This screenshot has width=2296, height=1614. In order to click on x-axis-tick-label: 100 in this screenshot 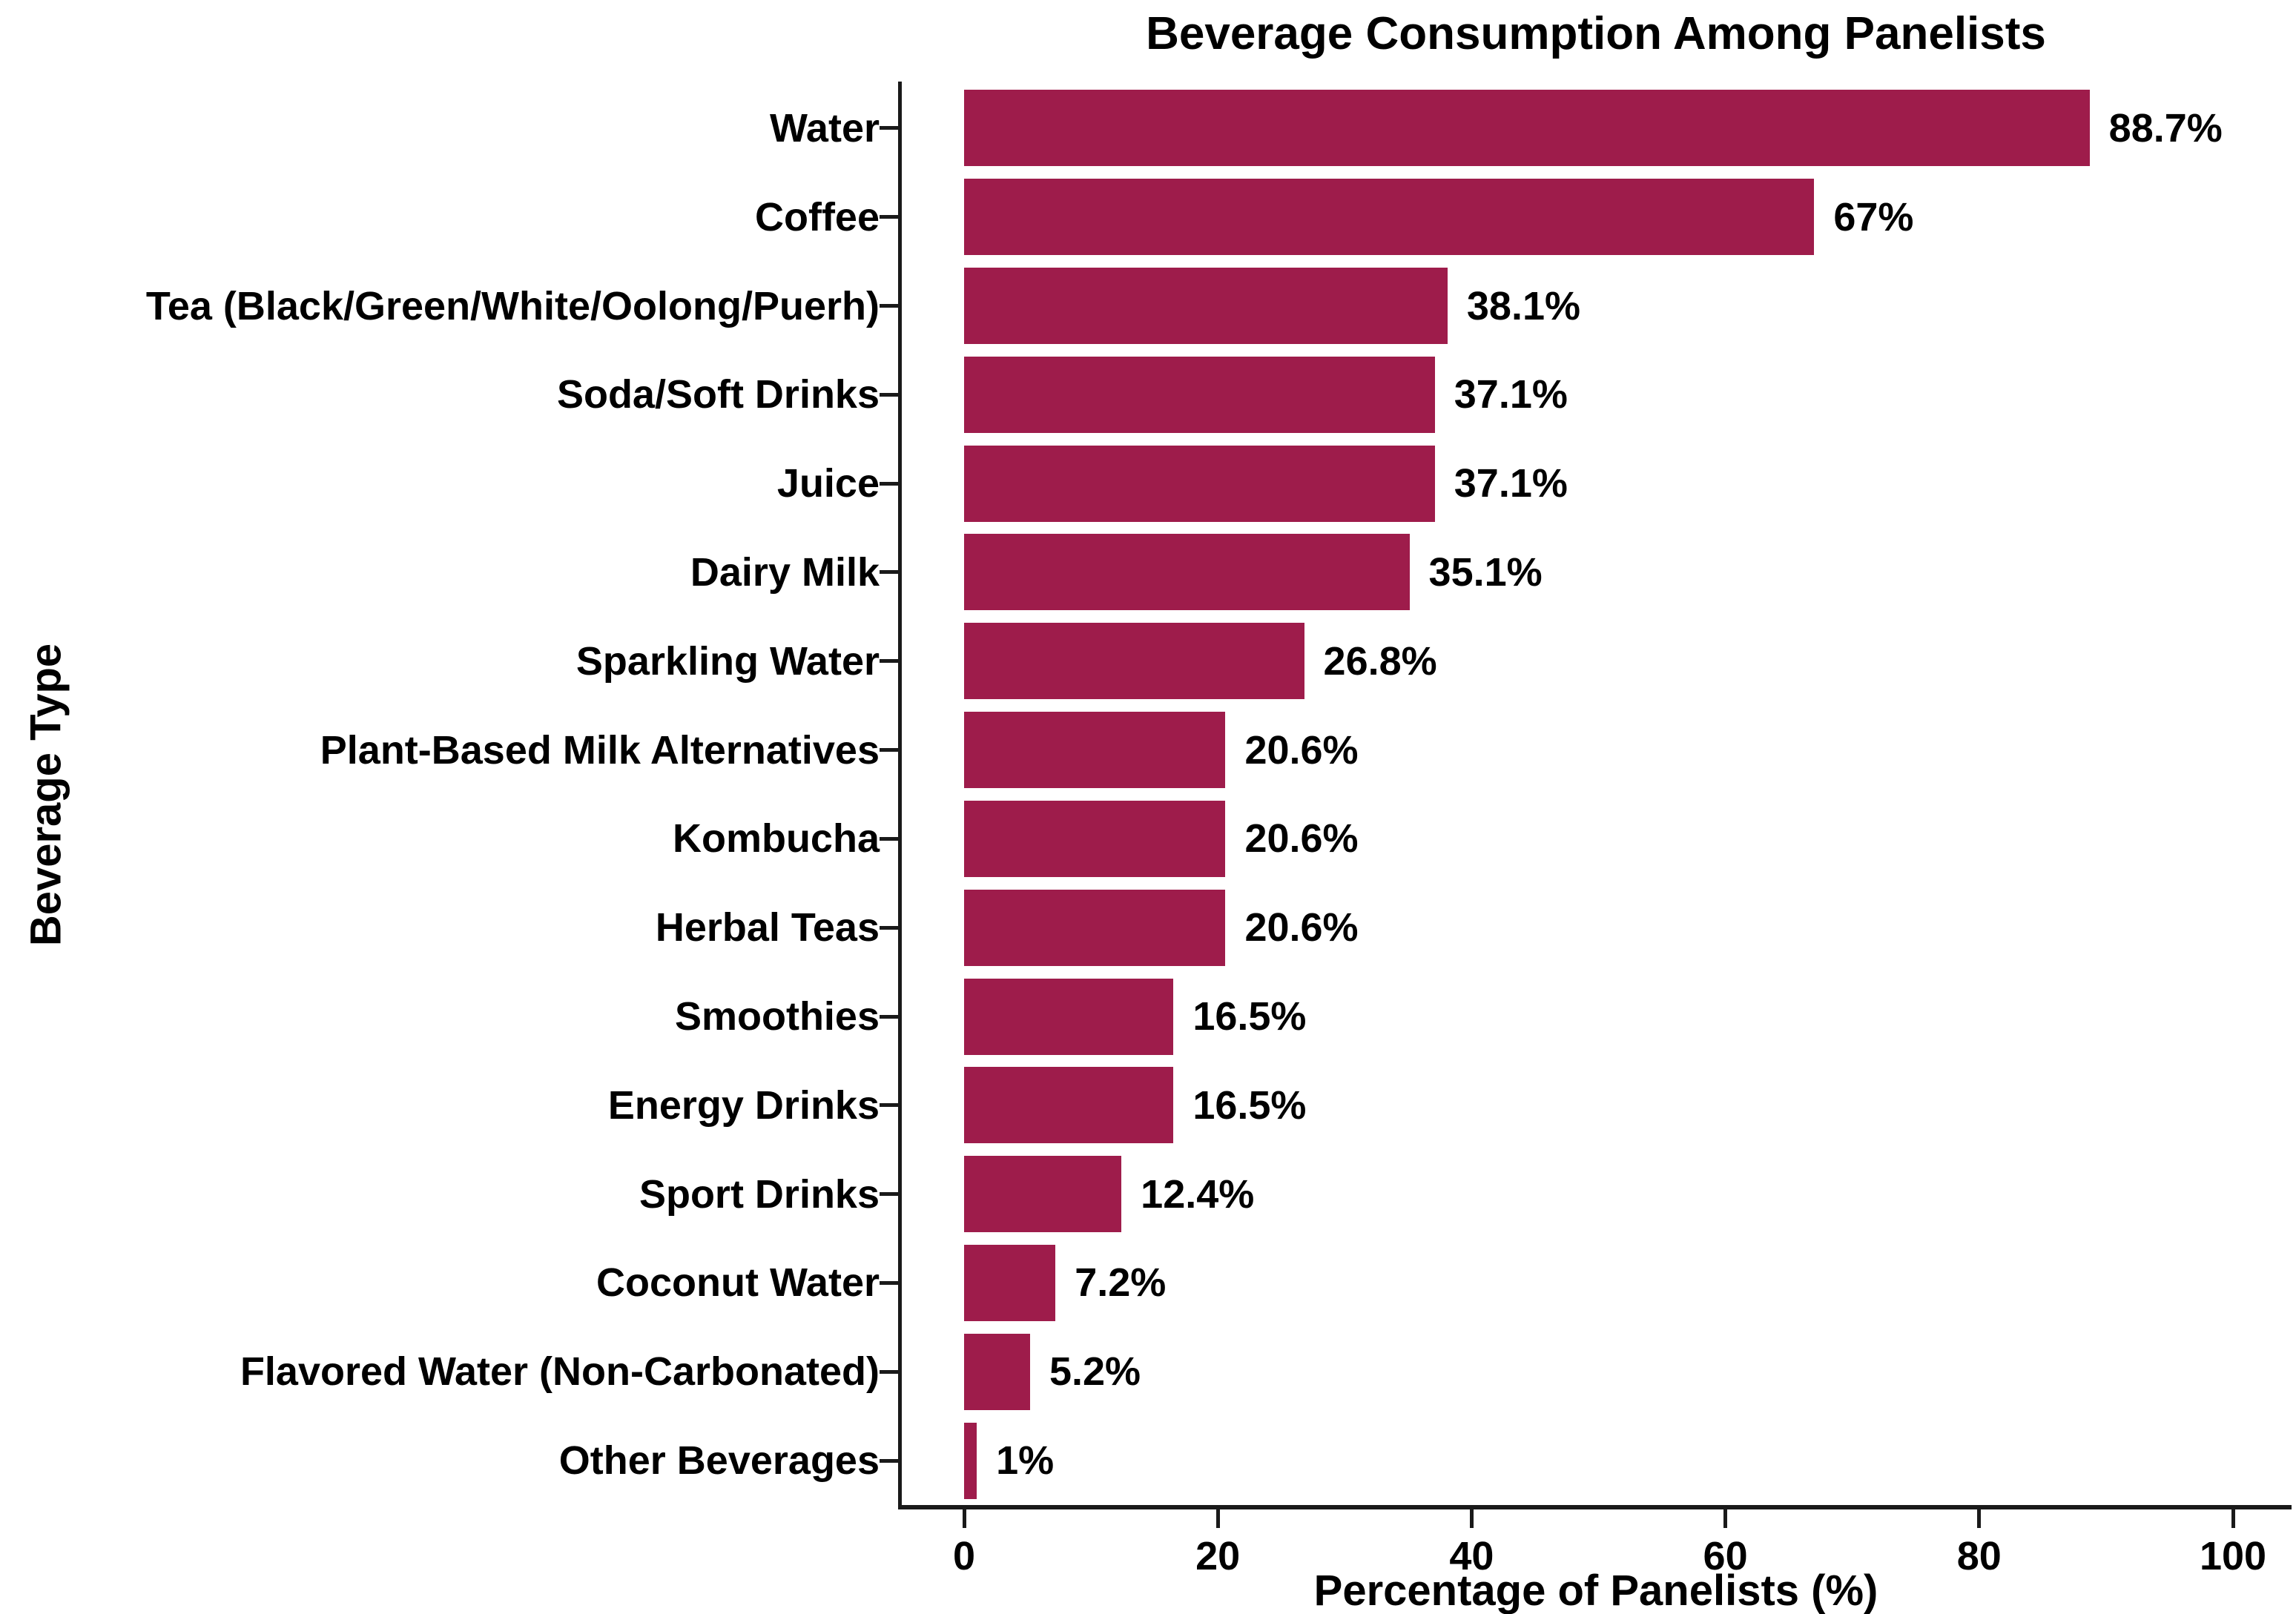, I will do `click(2233, 1556)`.